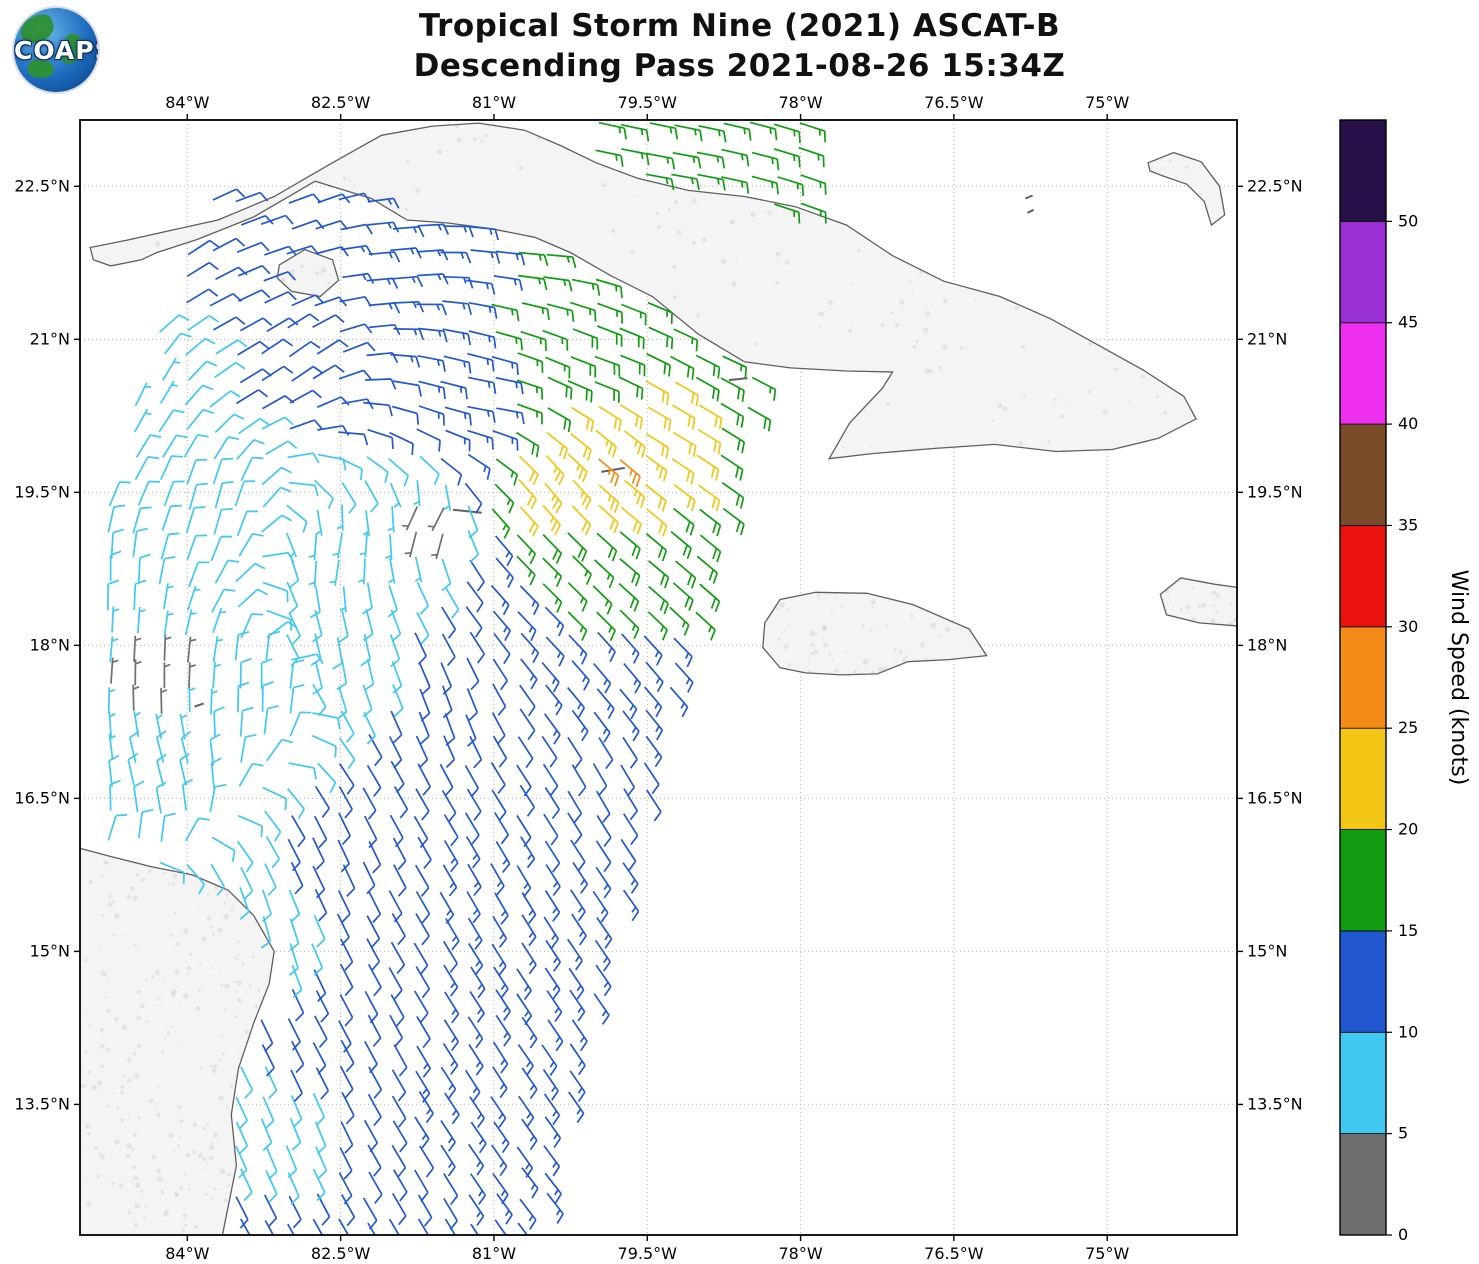 The height and width of the screenshot is (1264, 1479). Describe the element at coordinates (50, 644) in the screenshot. I see `lat-tick-label-left: 18°N` at that location.